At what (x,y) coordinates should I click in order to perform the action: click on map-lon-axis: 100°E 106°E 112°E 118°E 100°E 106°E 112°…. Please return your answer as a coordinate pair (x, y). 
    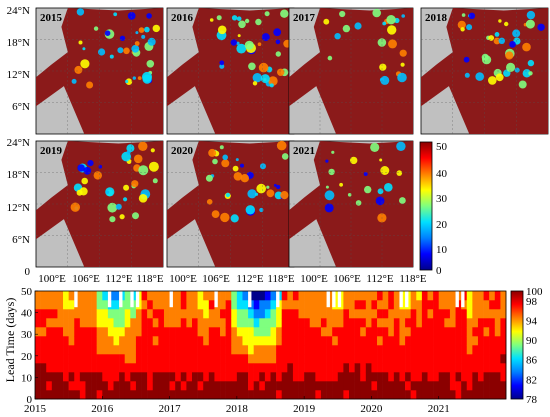
    Looking at the image, I should click on (232, 279).